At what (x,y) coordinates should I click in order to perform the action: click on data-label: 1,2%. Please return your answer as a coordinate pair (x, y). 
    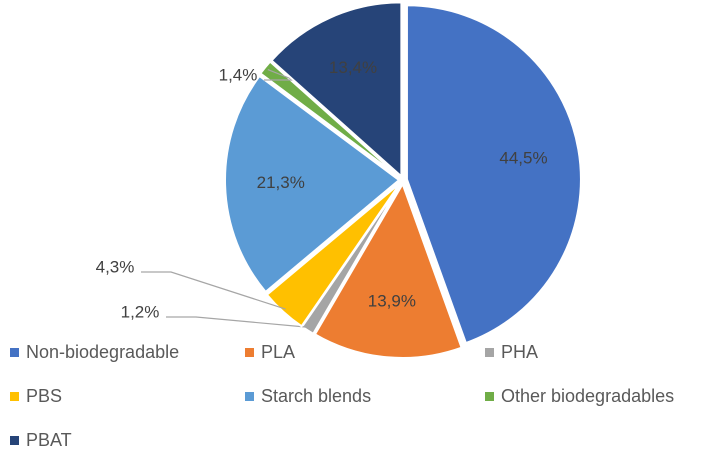
    Looking at the image, I should click on (140, 311).